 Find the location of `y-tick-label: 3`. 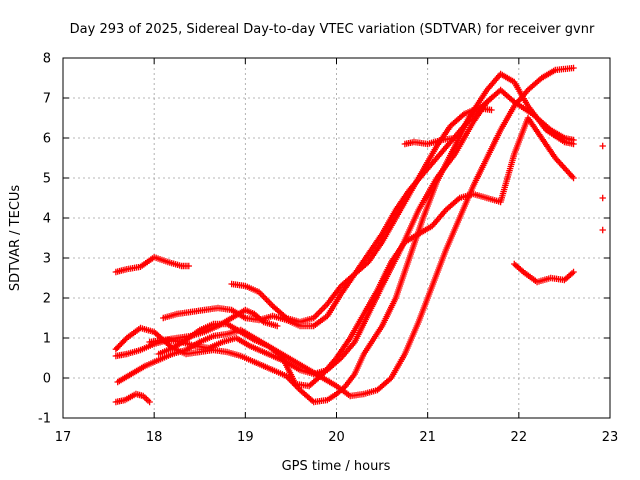

y-tick-label: 3 is located at coordinates (47, 259).